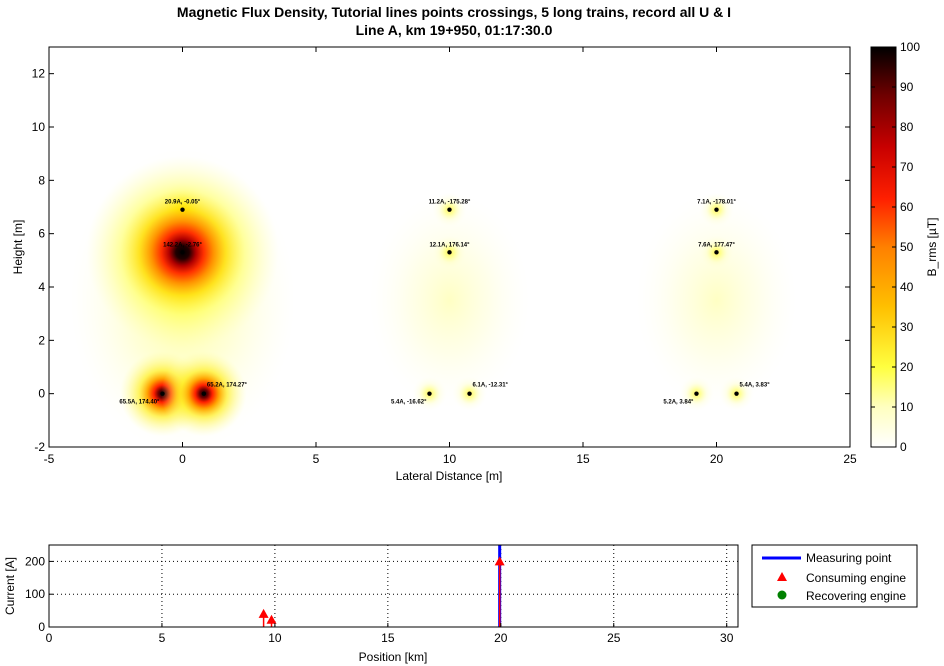 The width and height of the screenshot is (944, 666). I want to click on current-ytick-label-0: 0, so click(41, 627).